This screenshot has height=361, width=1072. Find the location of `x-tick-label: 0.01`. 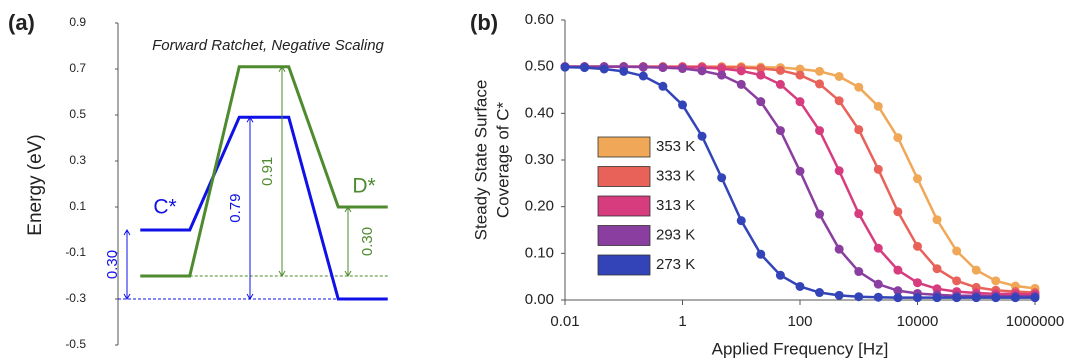

x-tick-label: 0.01 is located at coordinates (564, 321).